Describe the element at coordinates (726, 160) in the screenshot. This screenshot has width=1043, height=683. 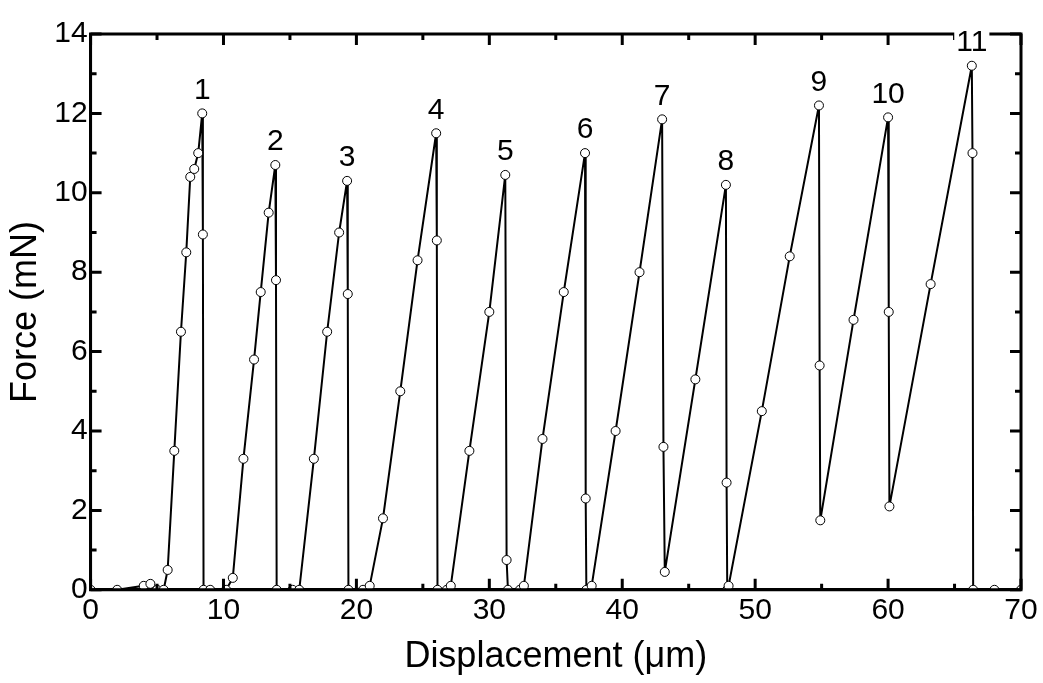
I see `annotation: 8` at that location.